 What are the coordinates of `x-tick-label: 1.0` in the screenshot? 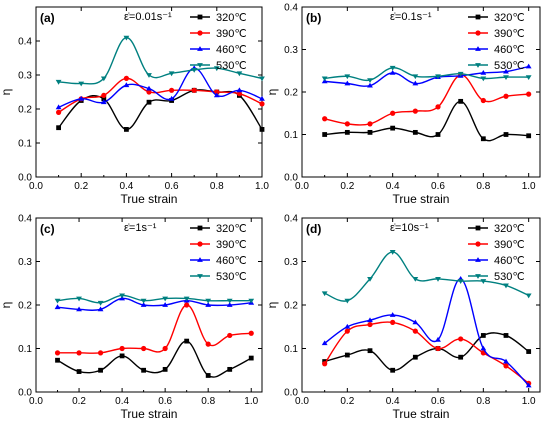 It's located at (529, 186).